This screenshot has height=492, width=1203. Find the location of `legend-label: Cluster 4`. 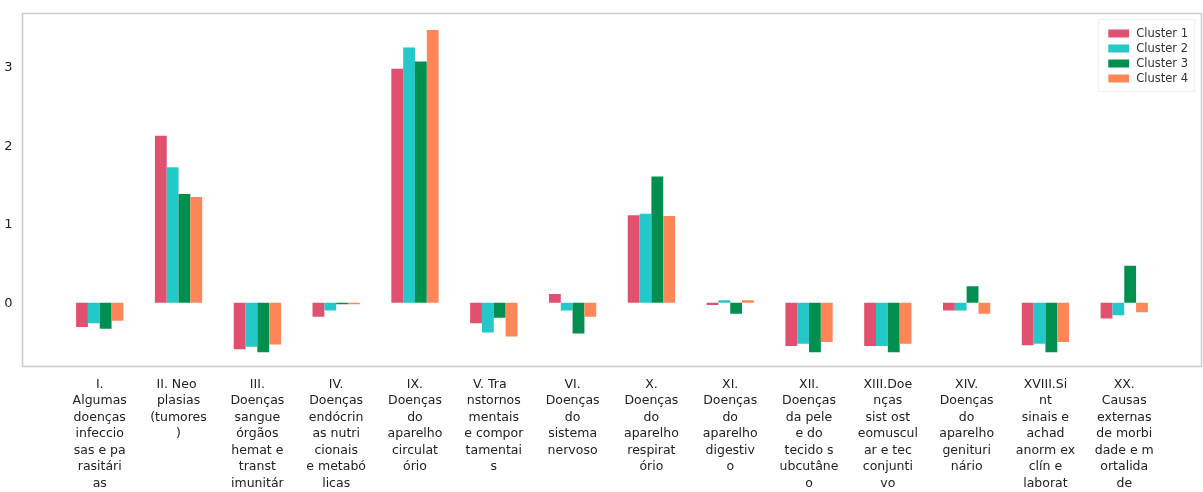

legend-label: Cluster 4 is located at coordinates (1162, 78).